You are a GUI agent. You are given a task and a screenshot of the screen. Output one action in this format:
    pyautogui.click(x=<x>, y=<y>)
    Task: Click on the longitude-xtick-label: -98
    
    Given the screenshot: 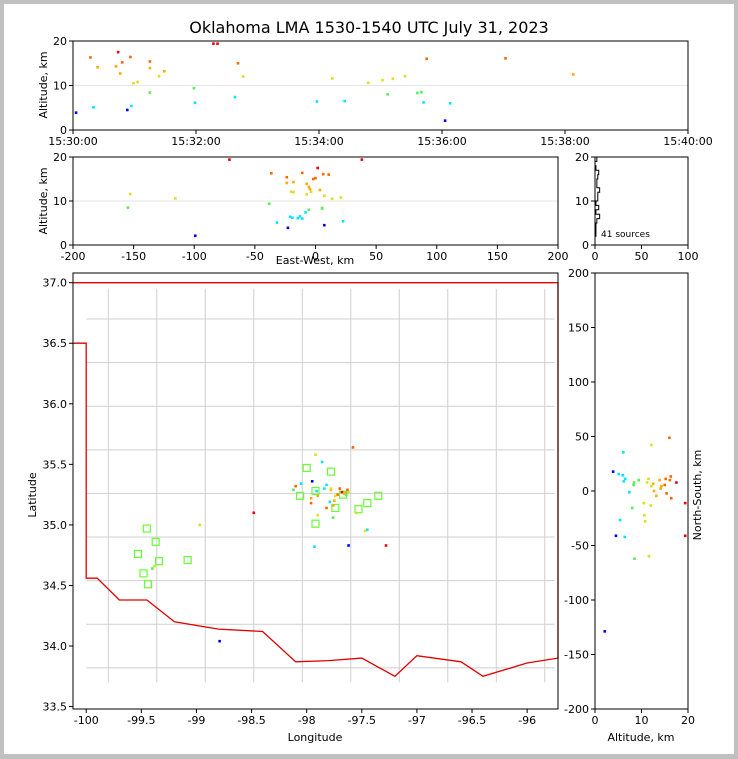 What is the action you would take?
    pyautogui.click(x=307, y=720)
    